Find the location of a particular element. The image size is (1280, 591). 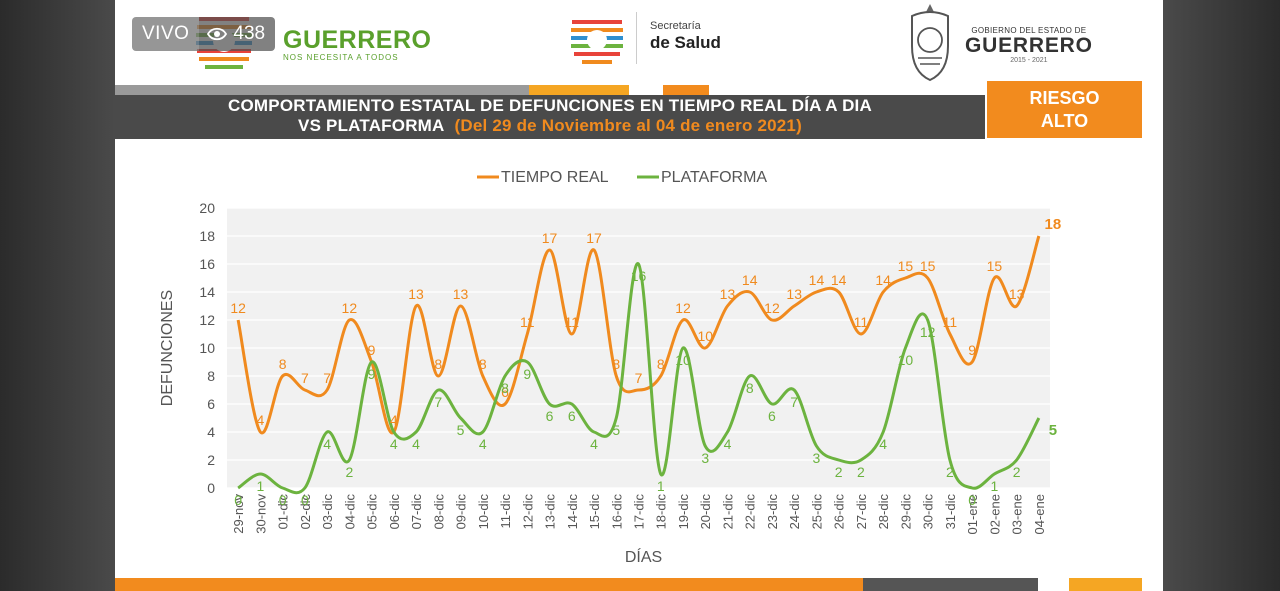

x-tick-label: 21-dic is located at coordinates (727, 512).